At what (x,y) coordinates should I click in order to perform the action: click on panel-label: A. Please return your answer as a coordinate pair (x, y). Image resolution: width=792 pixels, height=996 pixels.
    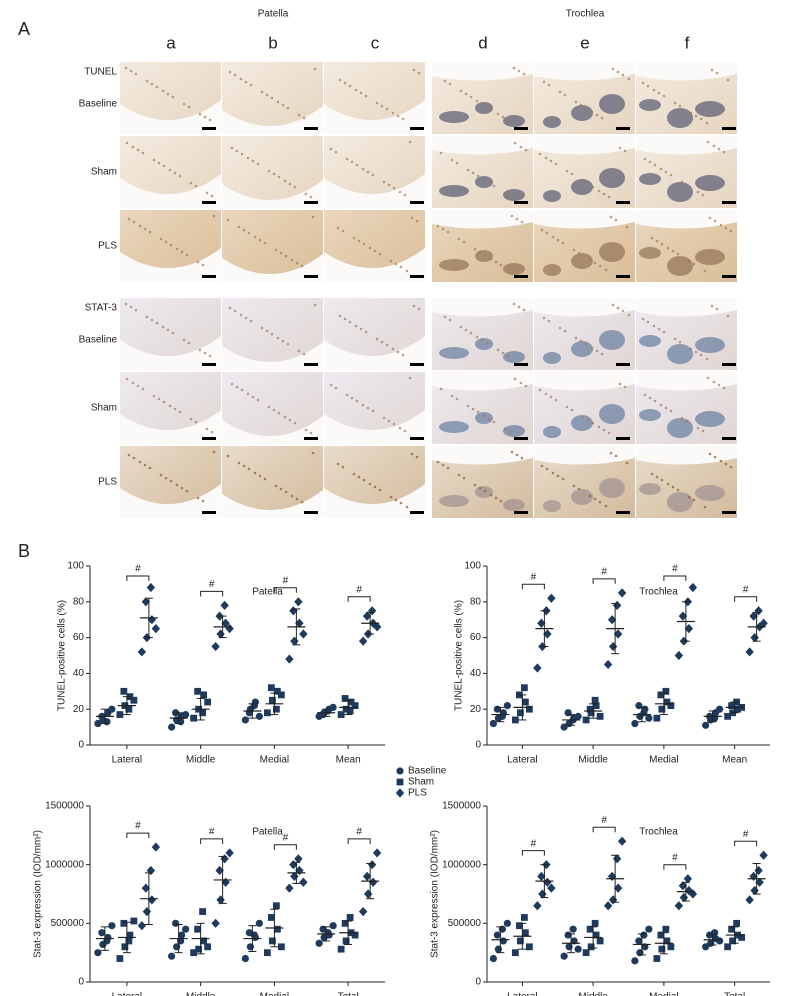
    Looking at the image, I should click on (24, 29).